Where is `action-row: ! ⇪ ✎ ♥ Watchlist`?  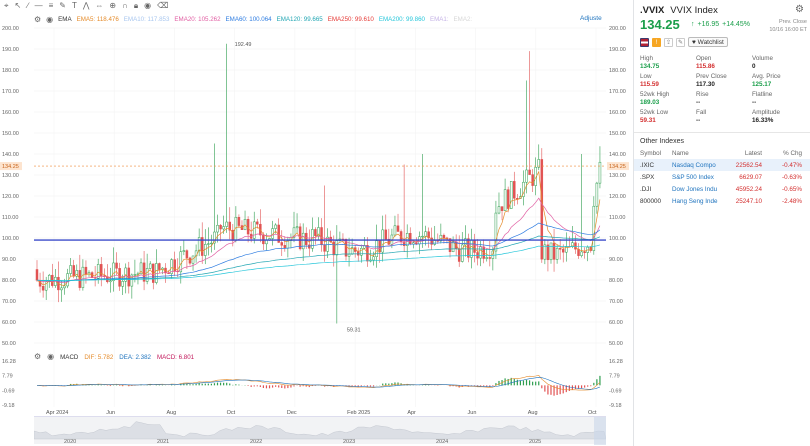 action-row: ! ⇪ ✎ ♥ Watchlist is located at coordinates (684, 42).